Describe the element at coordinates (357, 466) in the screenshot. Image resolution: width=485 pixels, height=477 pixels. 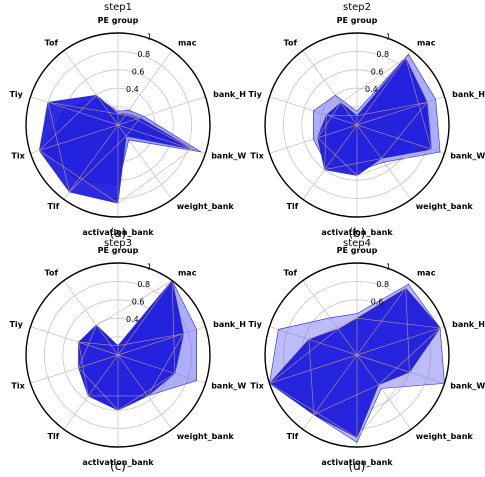
I see `panel-caption: (d)` at that location.